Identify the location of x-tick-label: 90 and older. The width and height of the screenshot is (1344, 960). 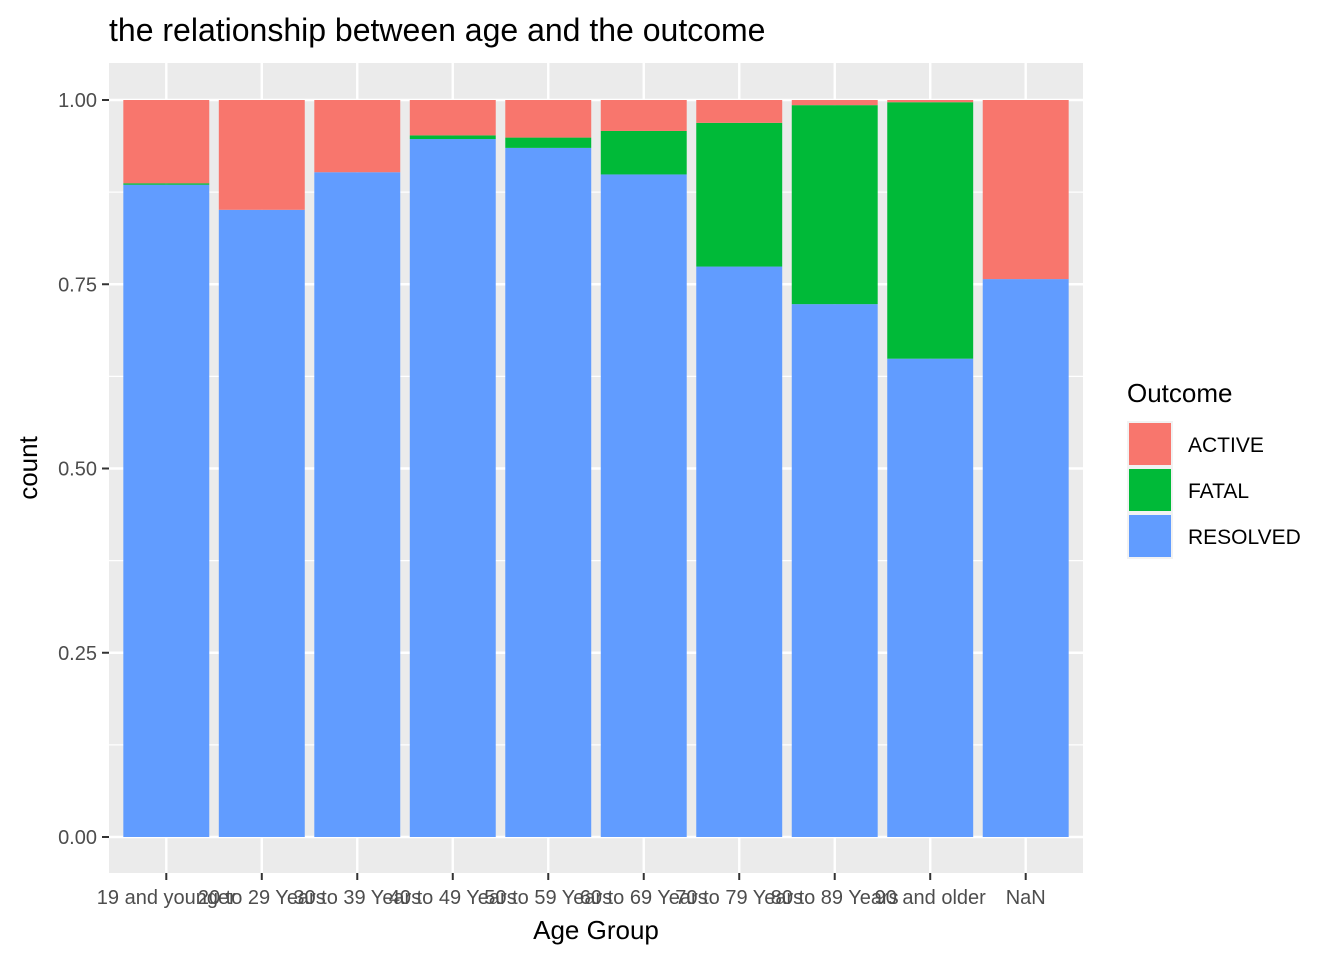
(931, 898).